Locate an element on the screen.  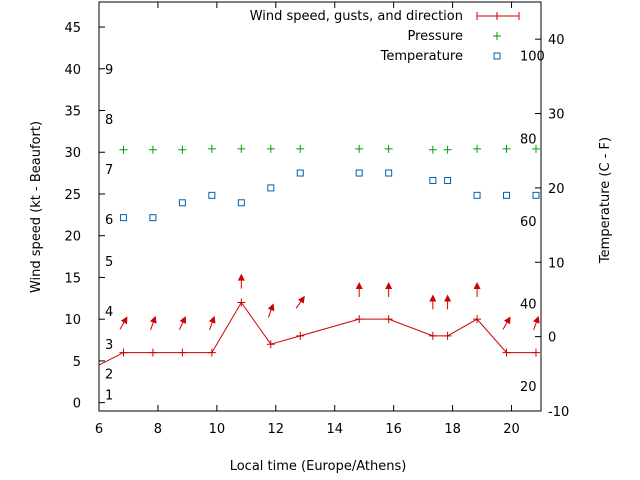
y2-tick-label: 40 is located at coordinates (556, 40).